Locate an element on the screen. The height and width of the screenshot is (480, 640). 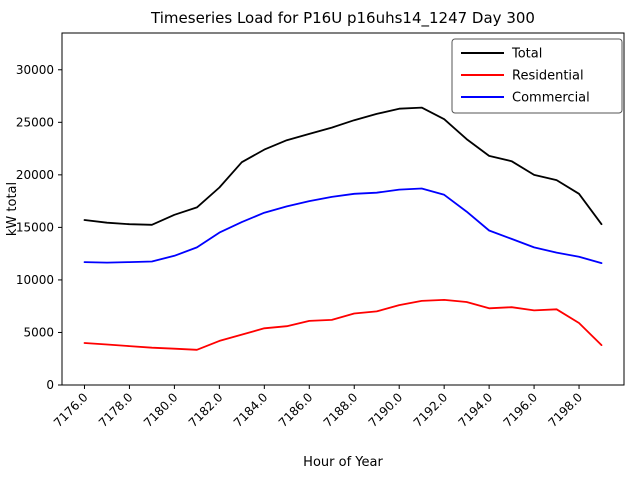
x-tick-label: 7190.0 is located at coordinates (386, 410).